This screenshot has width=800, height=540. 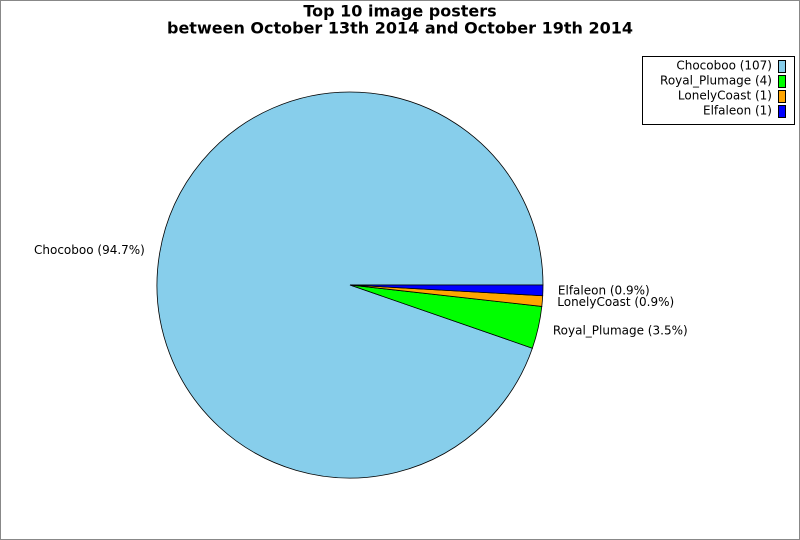 I want to click on slice-label: Royal_Plumage (3.5%), so click(x=620, y=331).